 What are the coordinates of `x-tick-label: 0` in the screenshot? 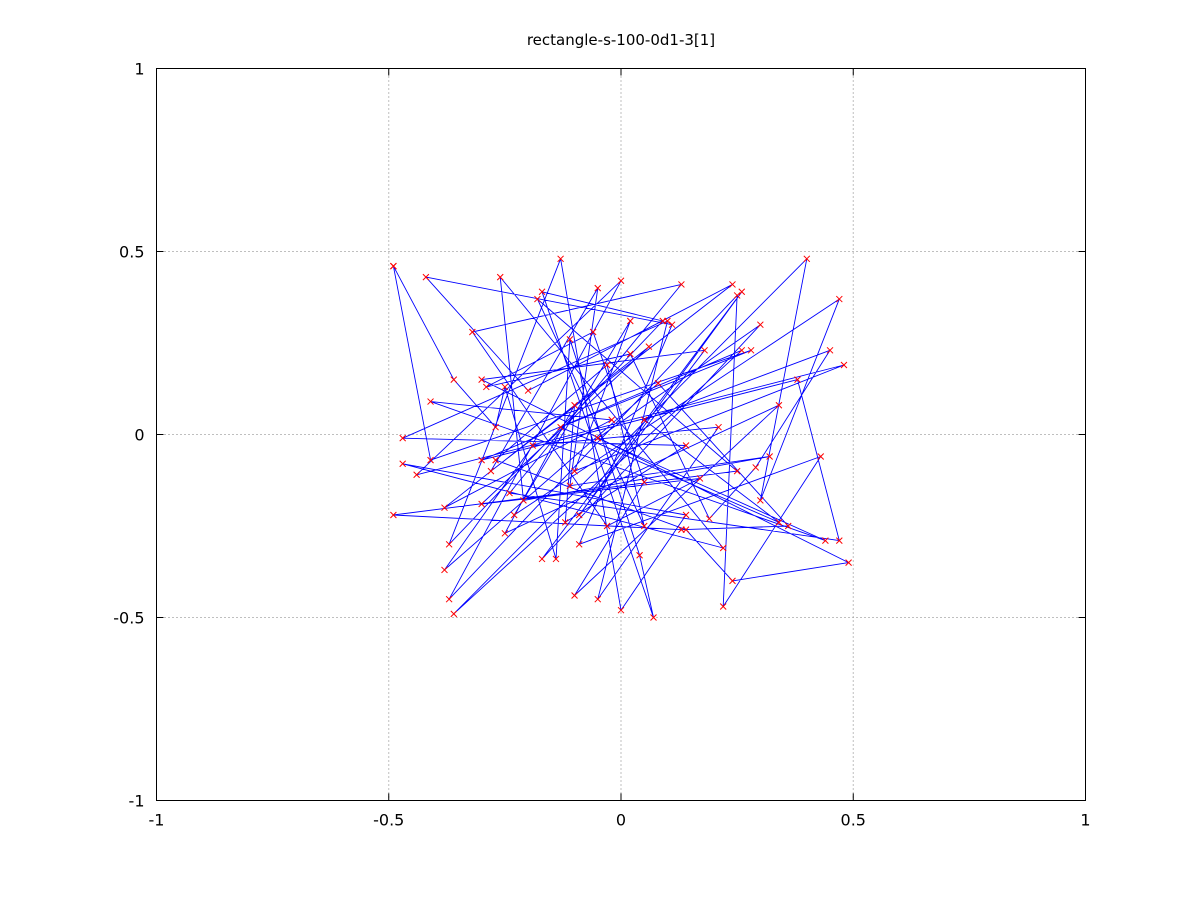 It's located at (621, 820).